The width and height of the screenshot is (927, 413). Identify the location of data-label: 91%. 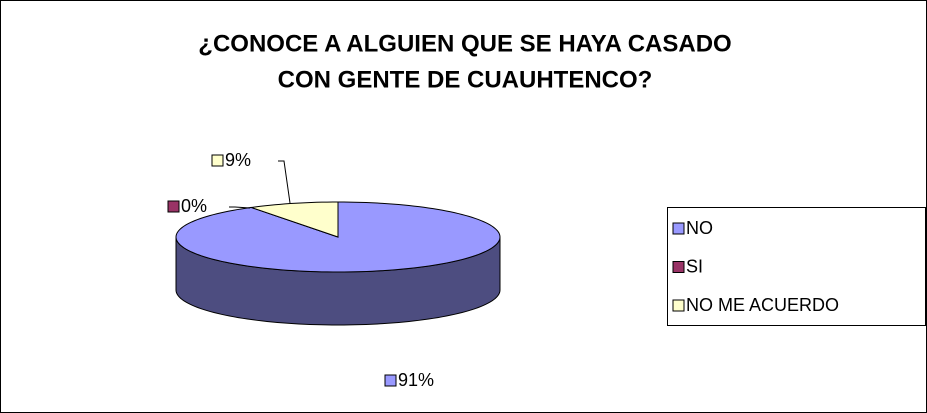
(416, 380).